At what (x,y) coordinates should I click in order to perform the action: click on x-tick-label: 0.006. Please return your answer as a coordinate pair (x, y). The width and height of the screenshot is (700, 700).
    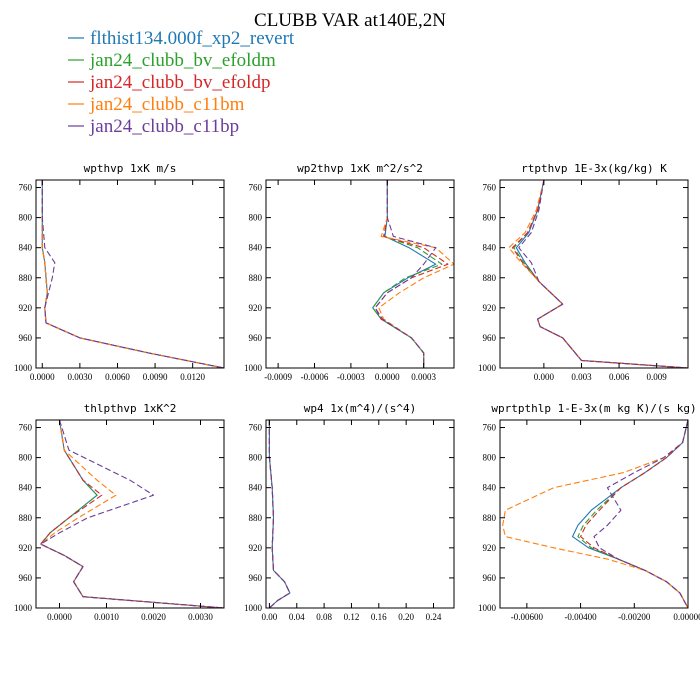
    Looking at the image, I should click on (619, 377).